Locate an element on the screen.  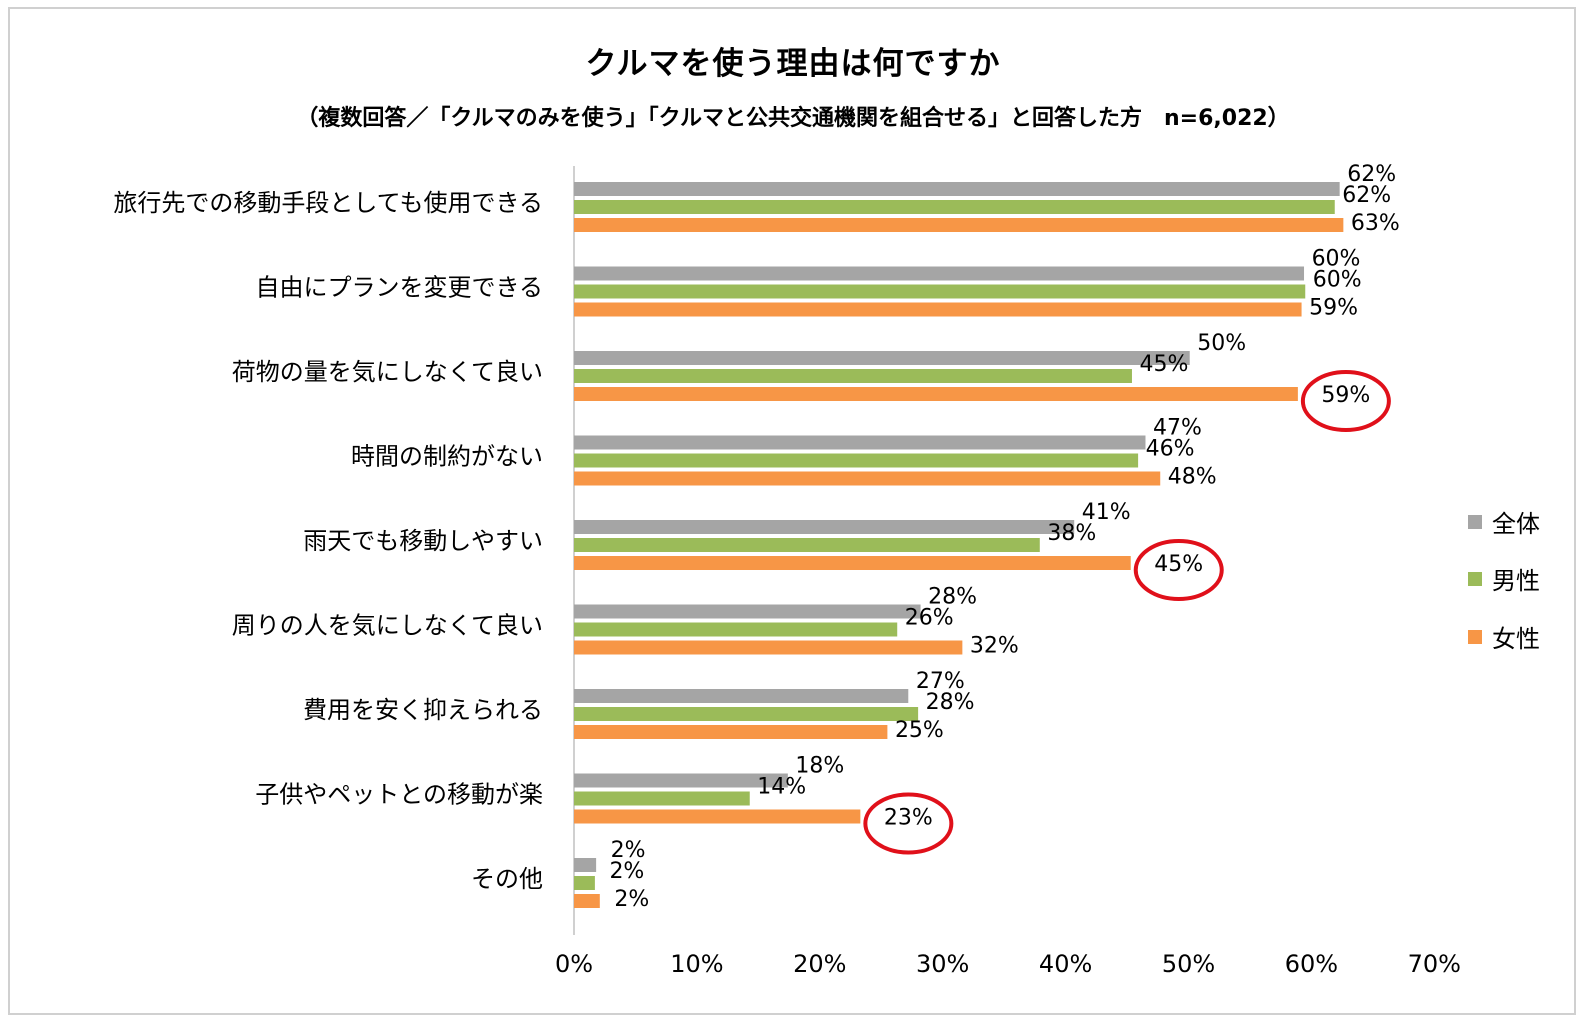
data-label: 46% is located at coordinates (1170, 449).